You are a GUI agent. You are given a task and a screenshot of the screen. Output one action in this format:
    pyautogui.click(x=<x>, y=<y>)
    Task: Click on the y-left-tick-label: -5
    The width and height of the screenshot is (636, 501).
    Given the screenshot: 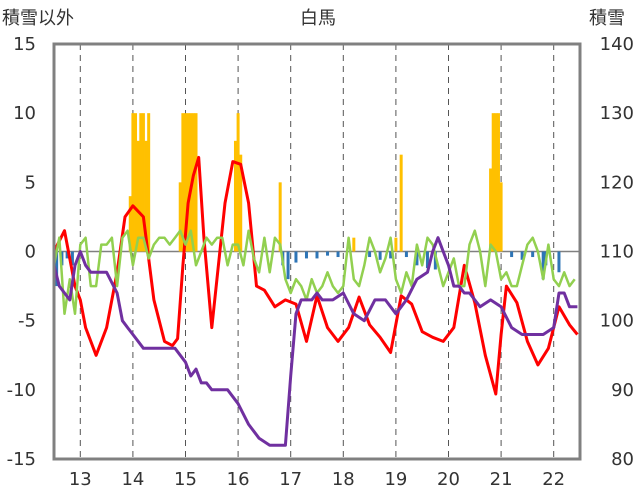 What is the action you would take?
    pyautogui.click(x=27, y=321)
    